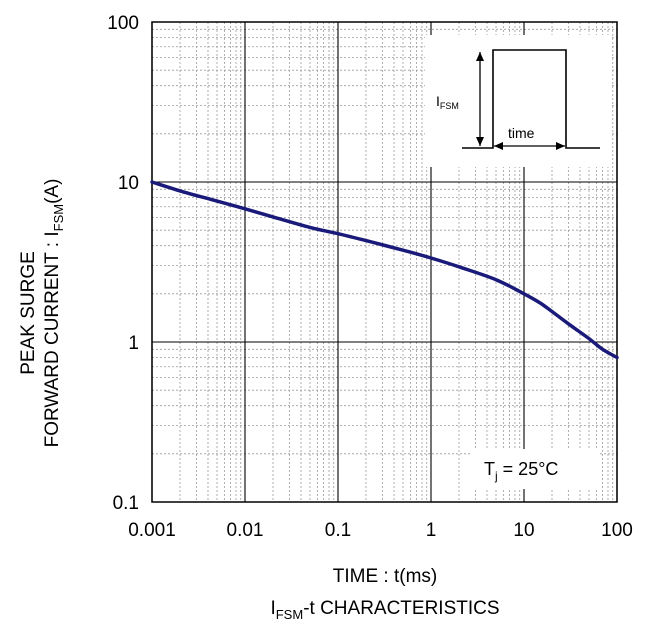  Describe the element at coordinates (523, 530) in the screenshot. I see `x-tick-label: 10` at that location.